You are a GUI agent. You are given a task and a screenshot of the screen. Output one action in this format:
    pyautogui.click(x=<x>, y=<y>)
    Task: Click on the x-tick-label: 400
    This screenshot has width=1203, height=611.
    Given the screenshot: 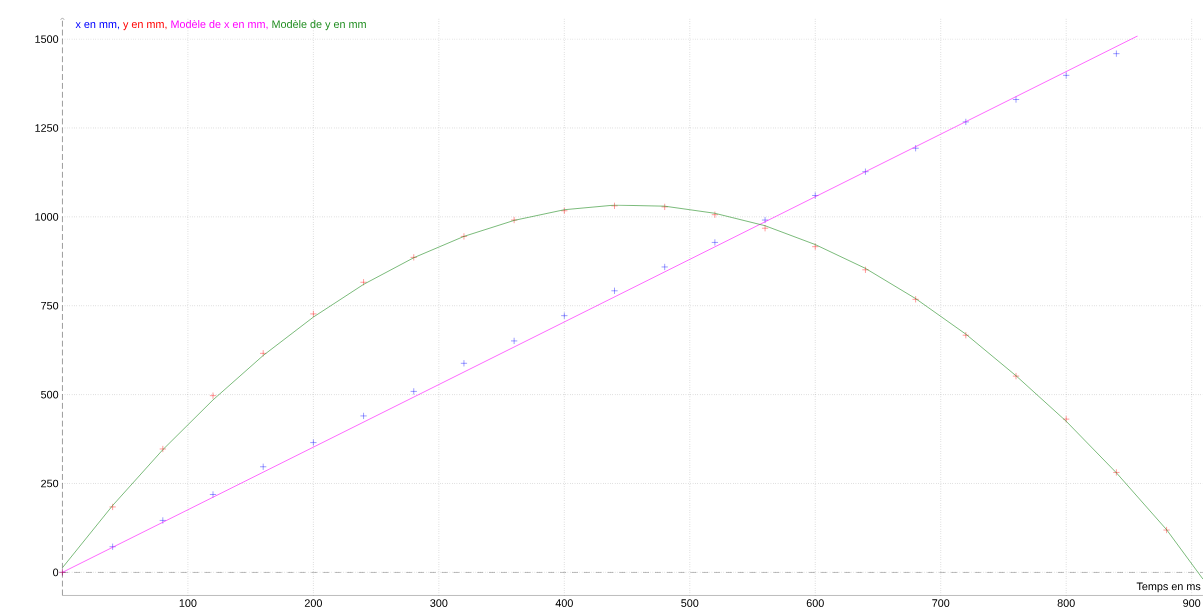 What is the action you would take?
    pyautogui.click(x=564, y=603)
    